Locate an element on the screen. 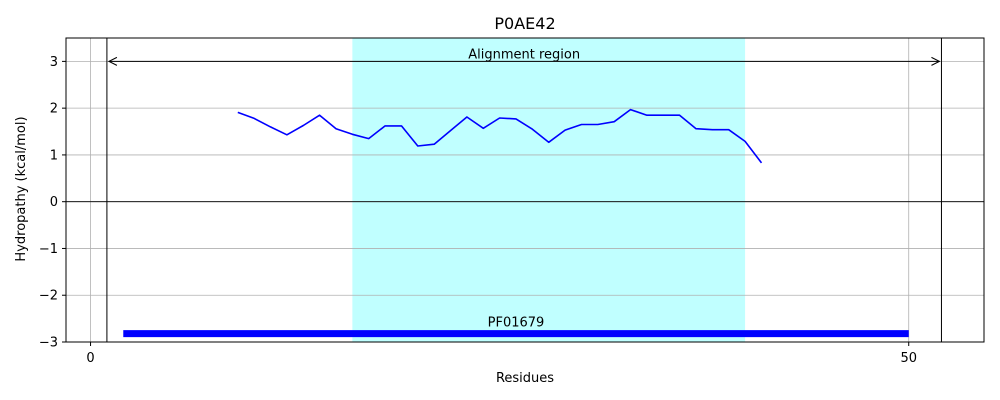 This screenshot has width=1000, height=400. x-tick-label: 50 is located at coordinates (908, 358).